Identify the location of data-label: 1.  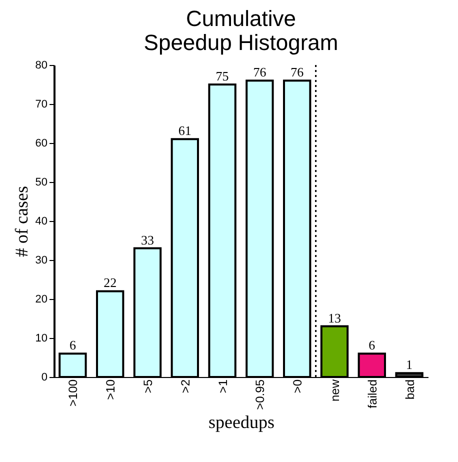
(409, 364).